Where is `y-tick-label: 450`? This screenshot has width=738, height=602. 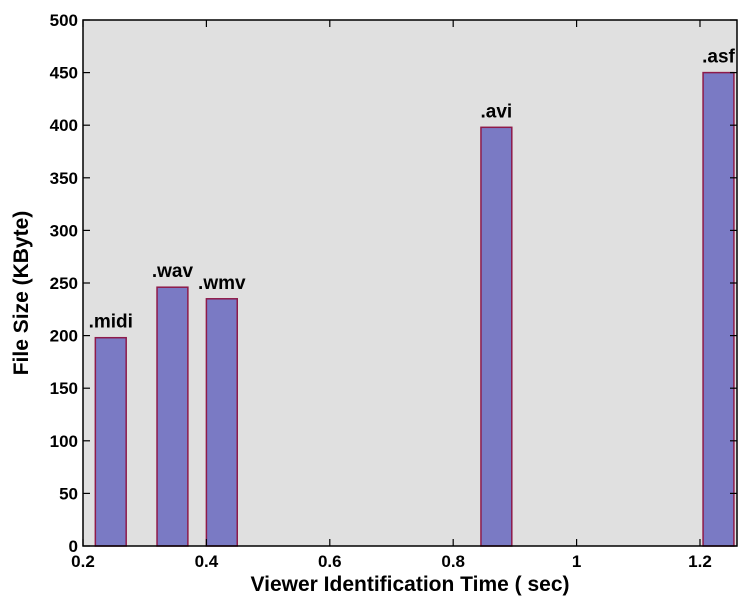
y-tick-label: 450 is located at coordinates (64, 73).